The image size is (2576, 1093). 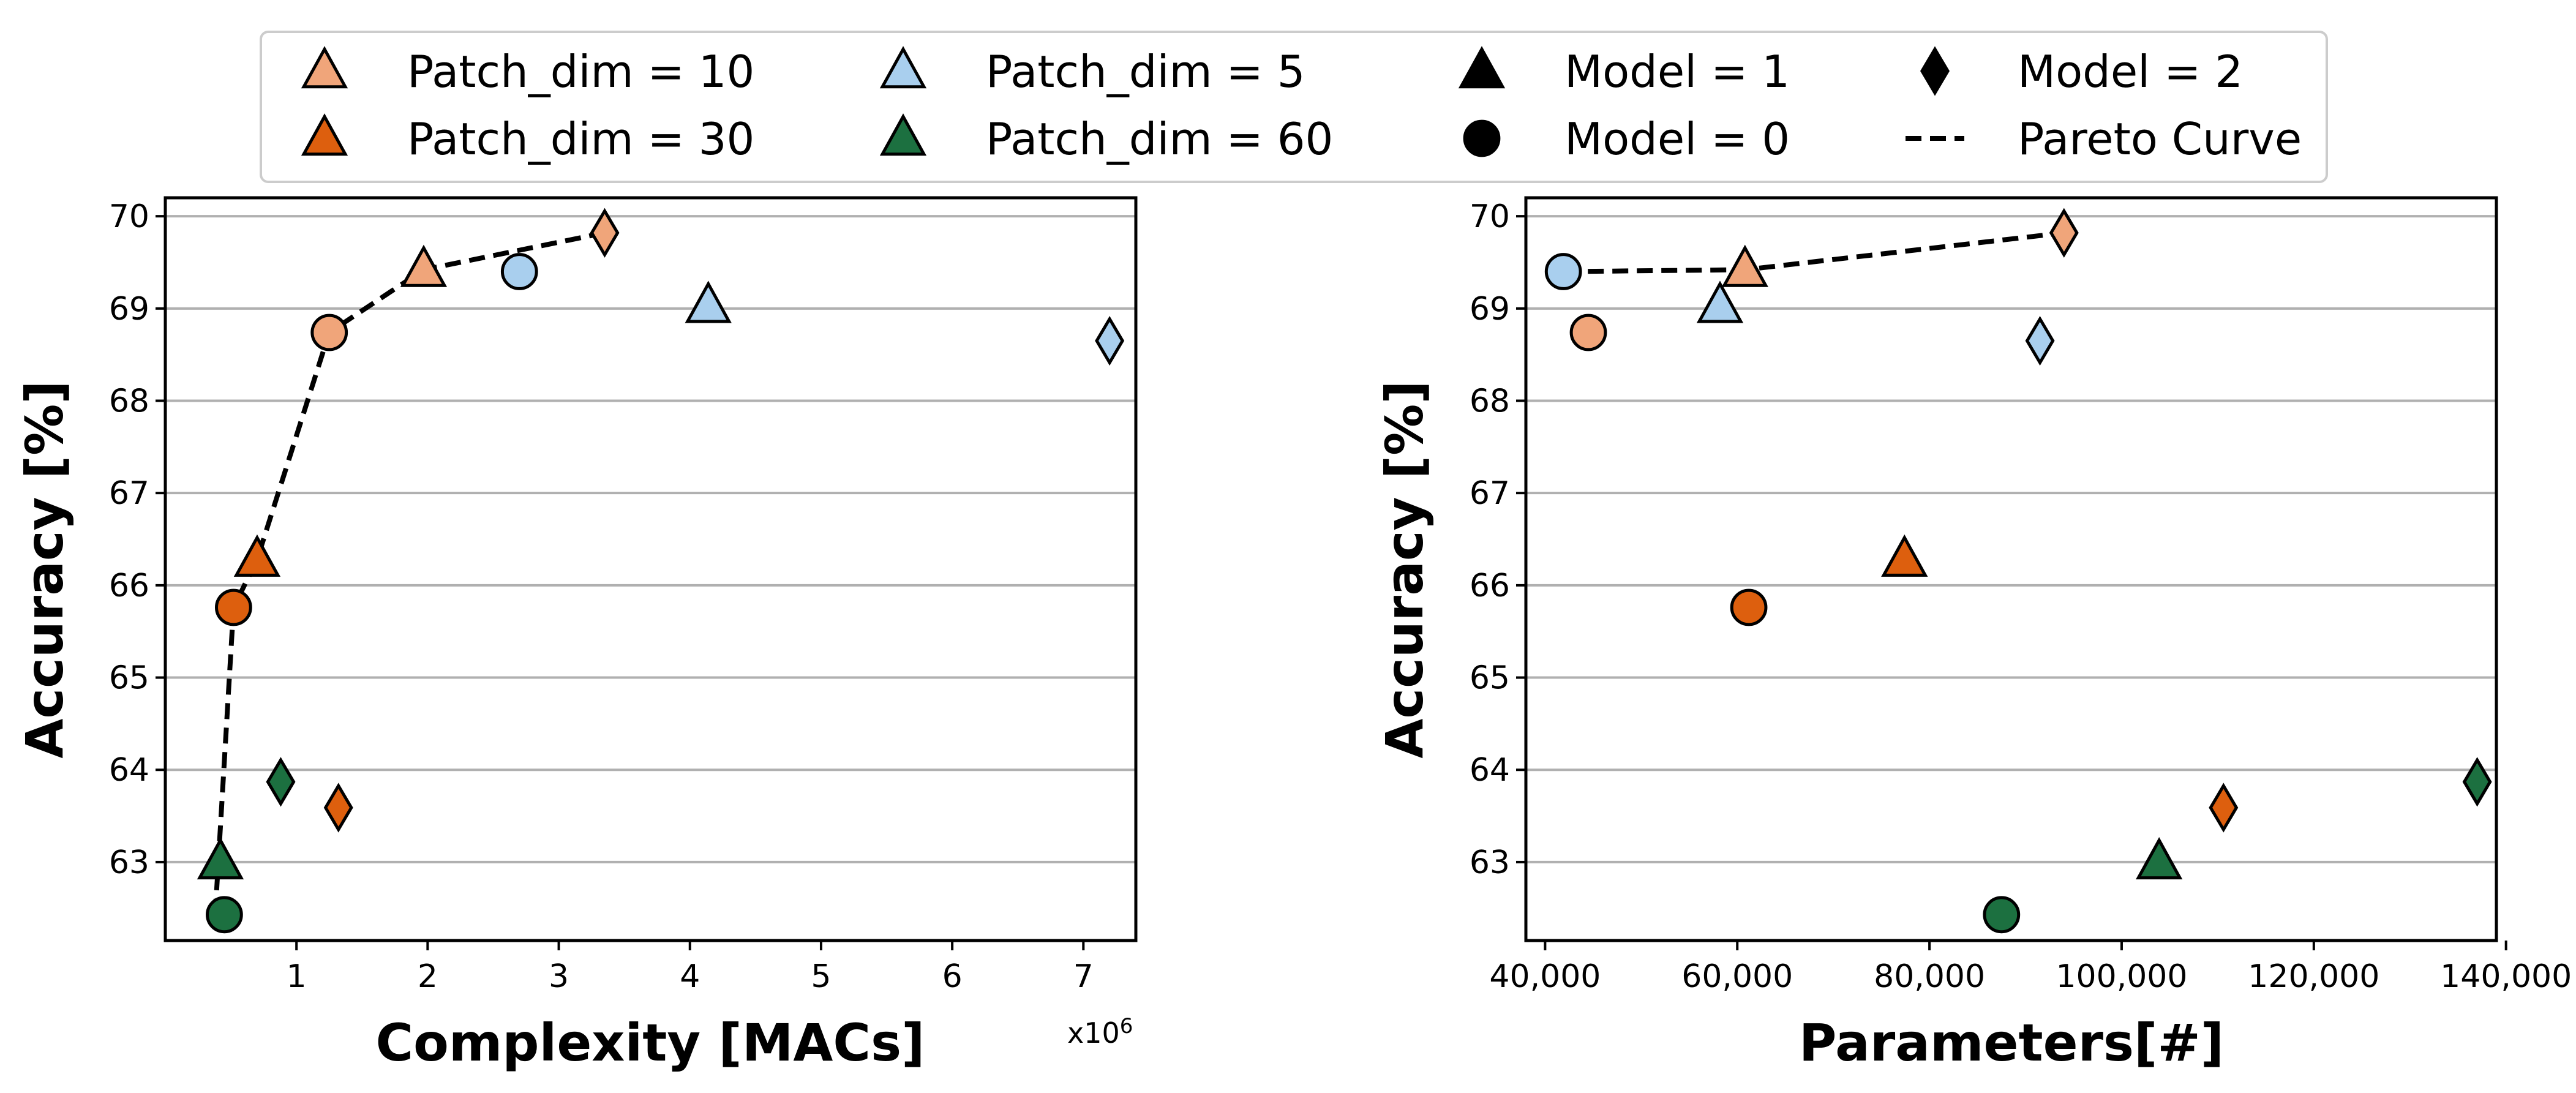 What do you see at coordinates (580, 71) in the screenshot?
I see `legend-label: Patch_dim = 10` at bounding box center [580, 71].